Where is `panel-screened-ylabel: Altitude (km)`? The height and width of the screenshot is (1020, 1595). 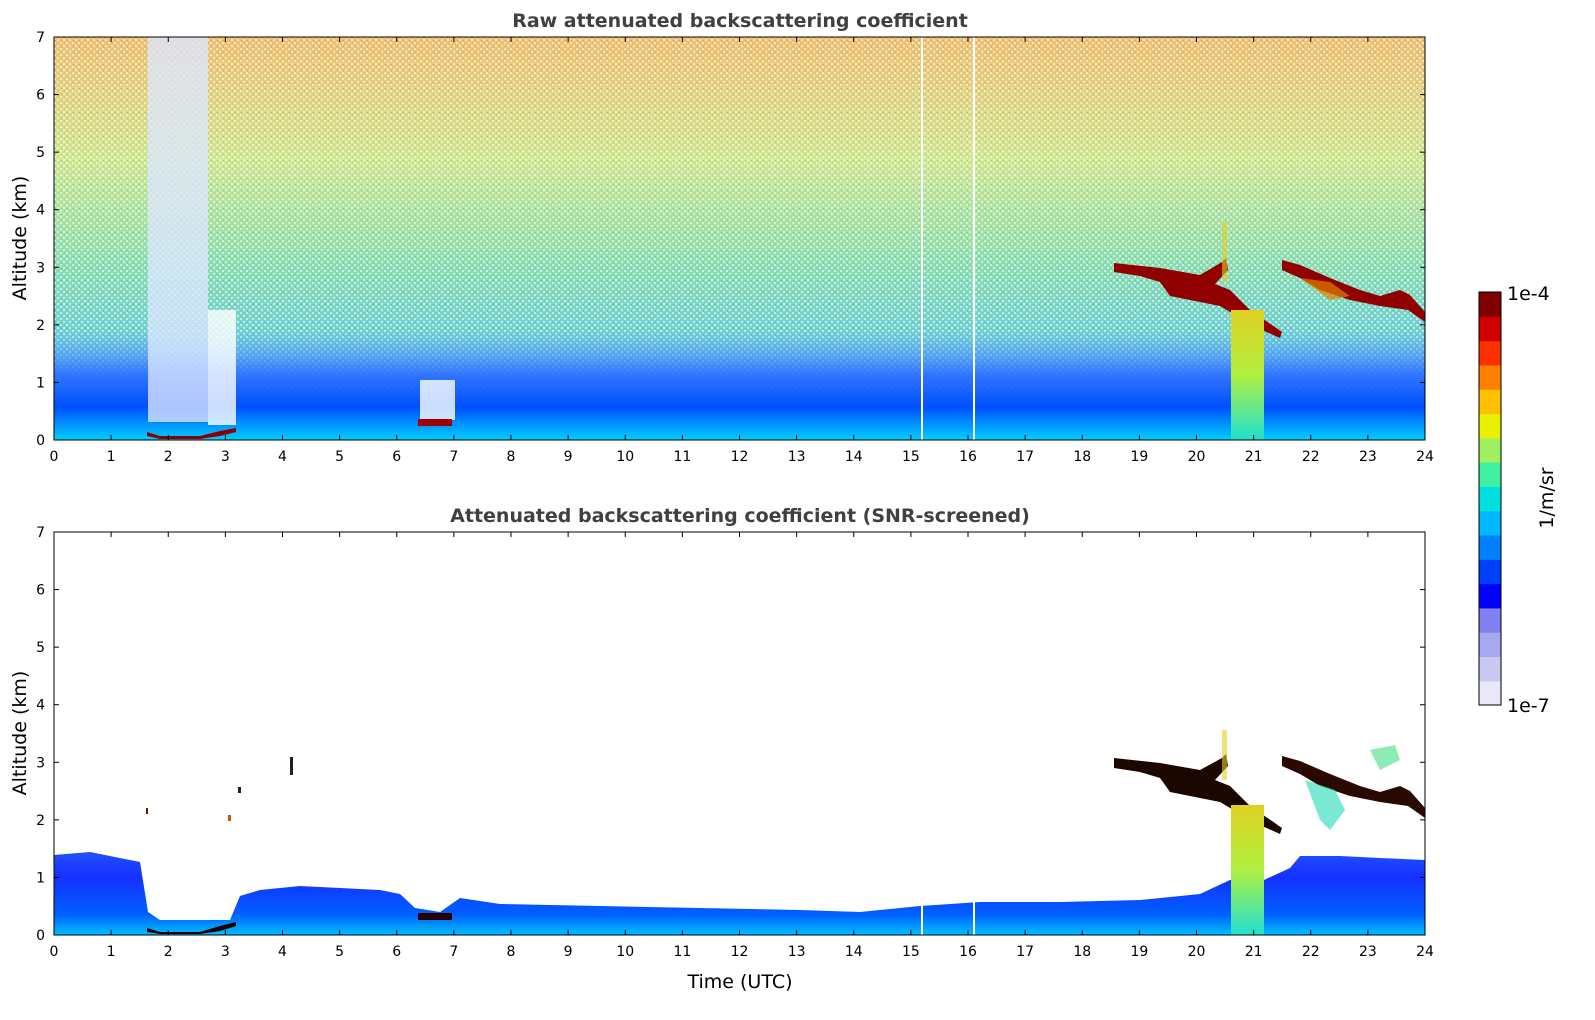
panel-screened-ylabel: Altitude (km) is located at coordinates (20, 733).